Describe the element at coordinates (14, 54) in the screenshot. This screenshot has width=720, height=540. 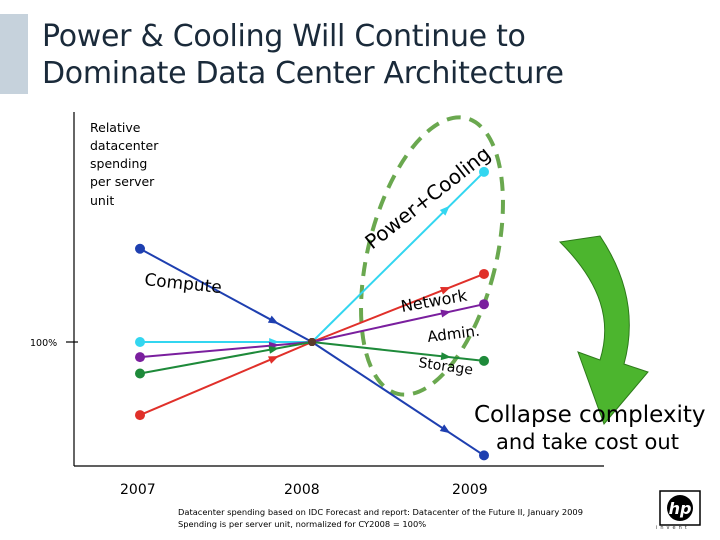
I see `title-accent-bar` at that location.